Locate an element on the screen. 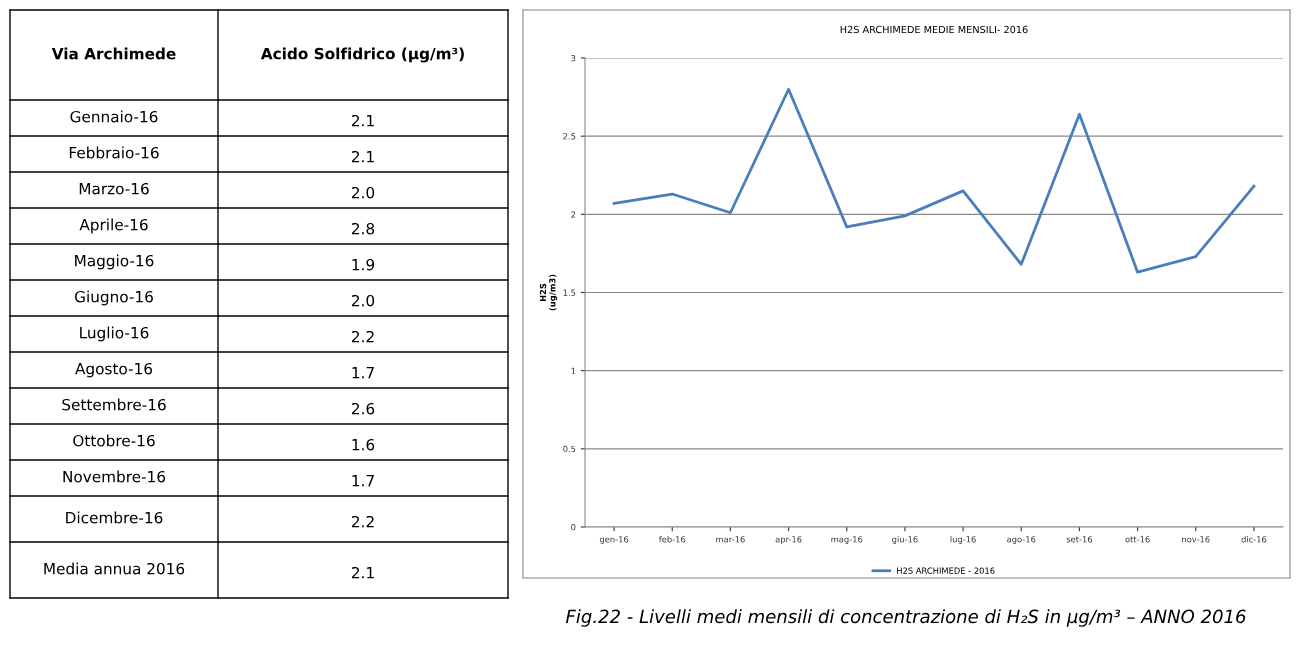 This screenshot has height=656, width=1298. x-tick-label: nov-16 is located at coordinates (1196, 539).